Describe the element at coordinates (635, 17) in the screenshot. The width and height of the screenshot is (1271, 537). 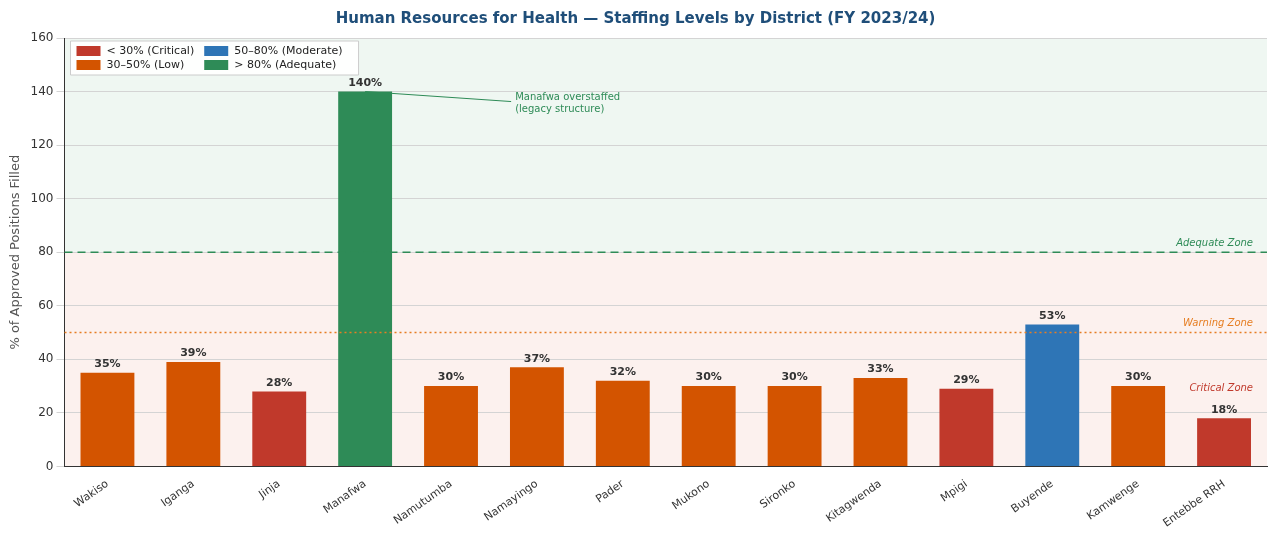
I see `chart-title: Human Resources for Health — Staffing Levels by District (FY 2023/24)` at that location.